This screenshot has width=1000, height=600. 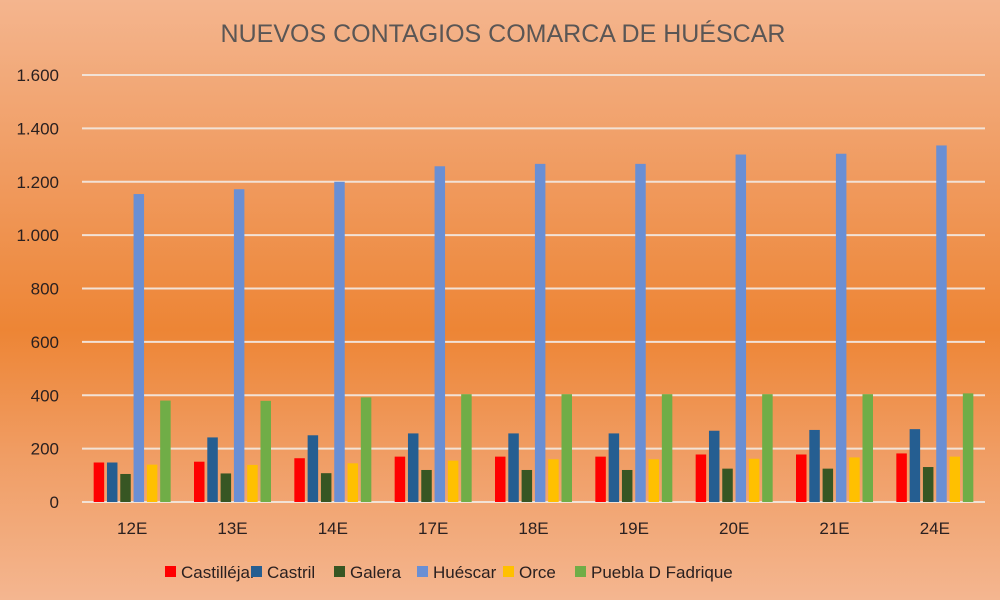 What do you see at coordinates (814, 465) in the screenshot?
I see `bar-castril-21E` at bounding box center [814, 465].